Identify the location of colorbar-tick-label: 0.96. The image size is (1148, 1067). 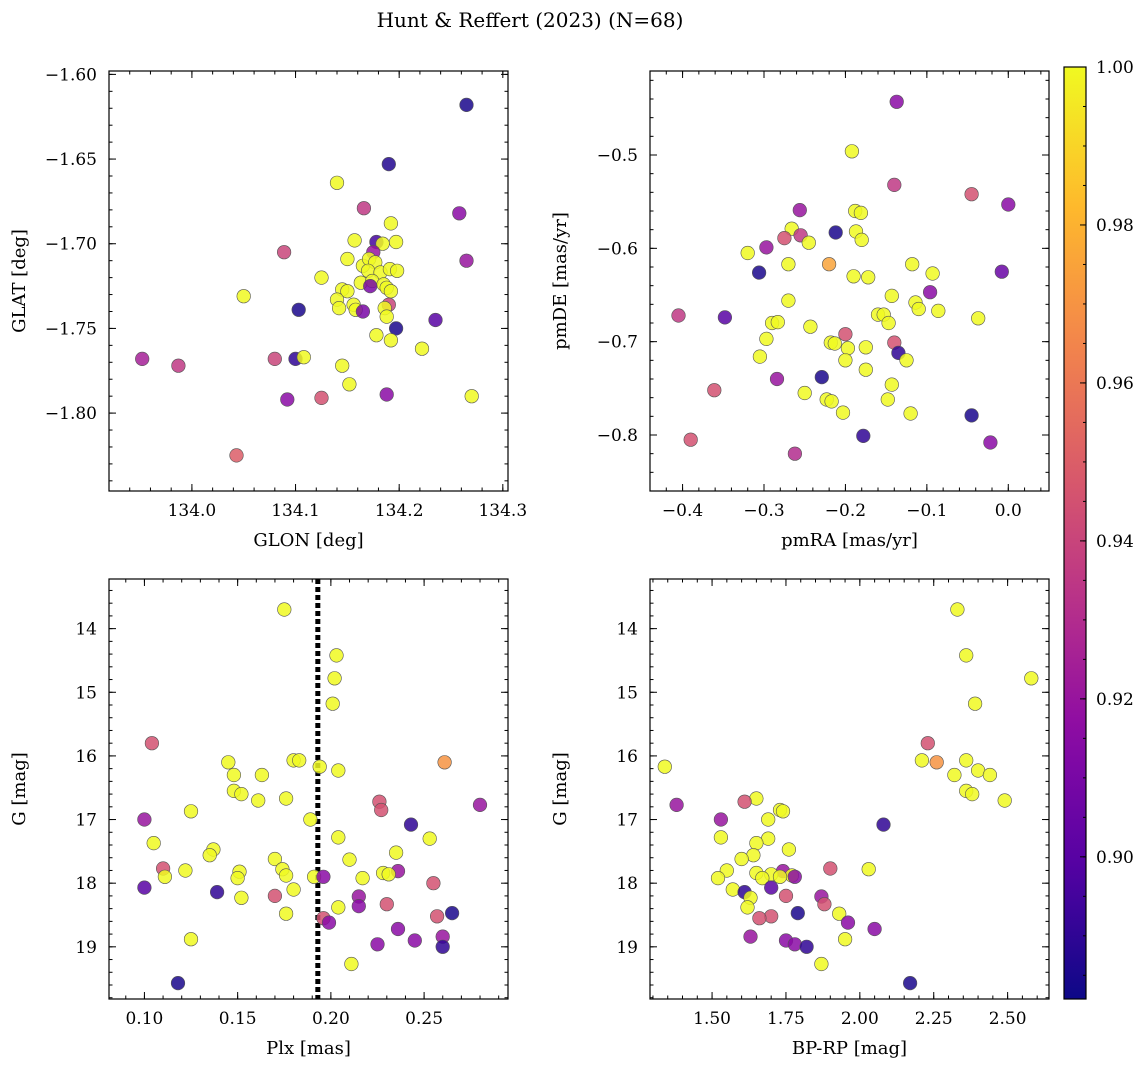
(1115, 384).